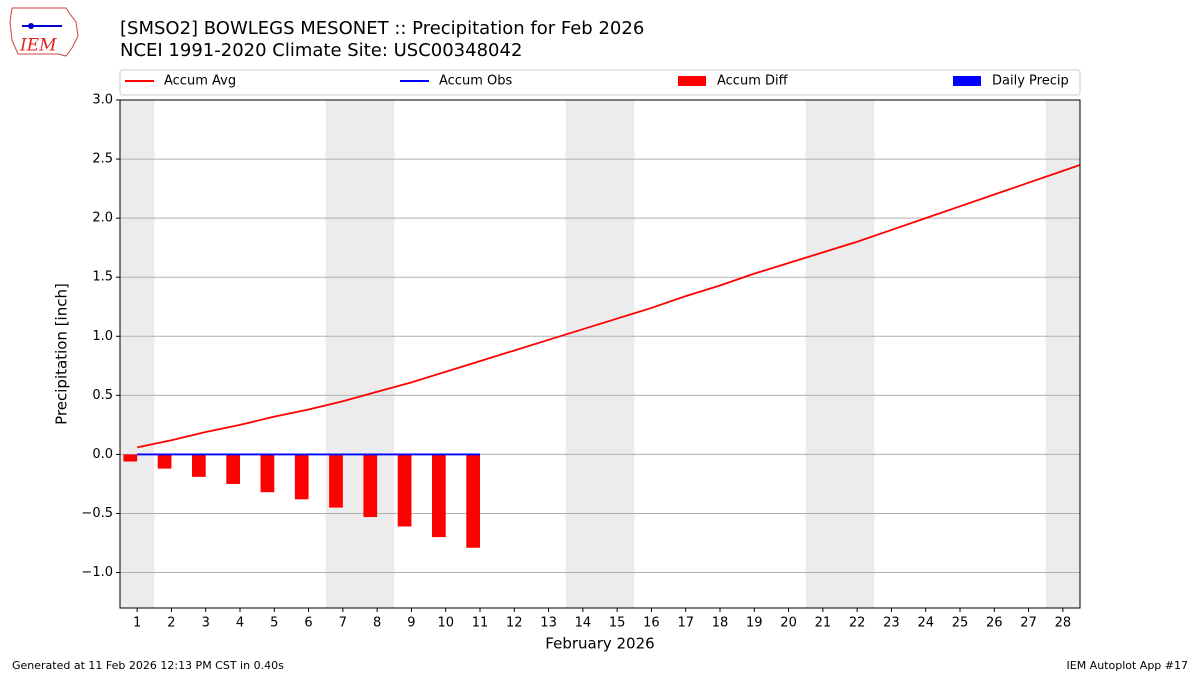 The image size is (1200, 675). Describe the element at coordinates (102, 100) in the screenshot. I see `y-tick-label: 3.0` at that location.